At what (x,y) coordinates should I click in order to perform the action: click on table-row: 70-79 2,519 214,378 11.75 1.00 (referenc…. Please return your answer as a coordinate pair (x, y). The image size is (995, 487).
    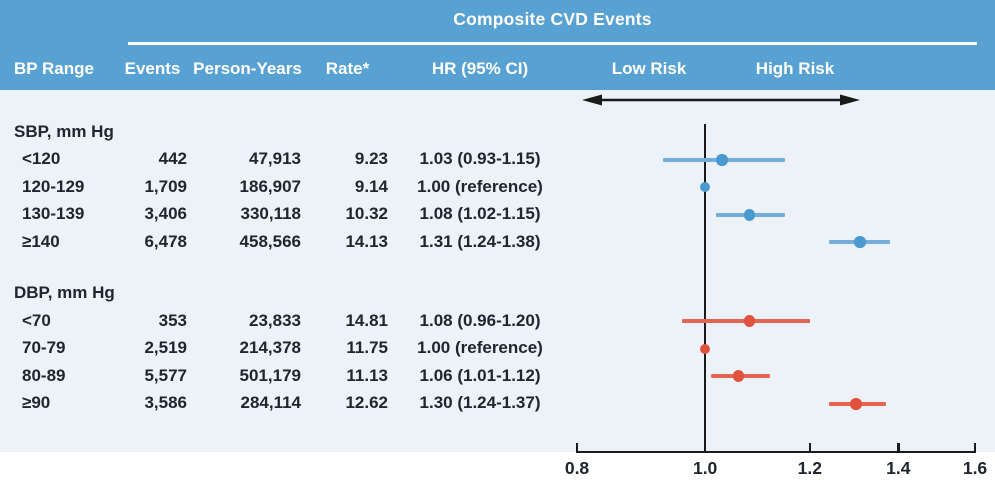
    Looking at the image, I should click on (285, 349).